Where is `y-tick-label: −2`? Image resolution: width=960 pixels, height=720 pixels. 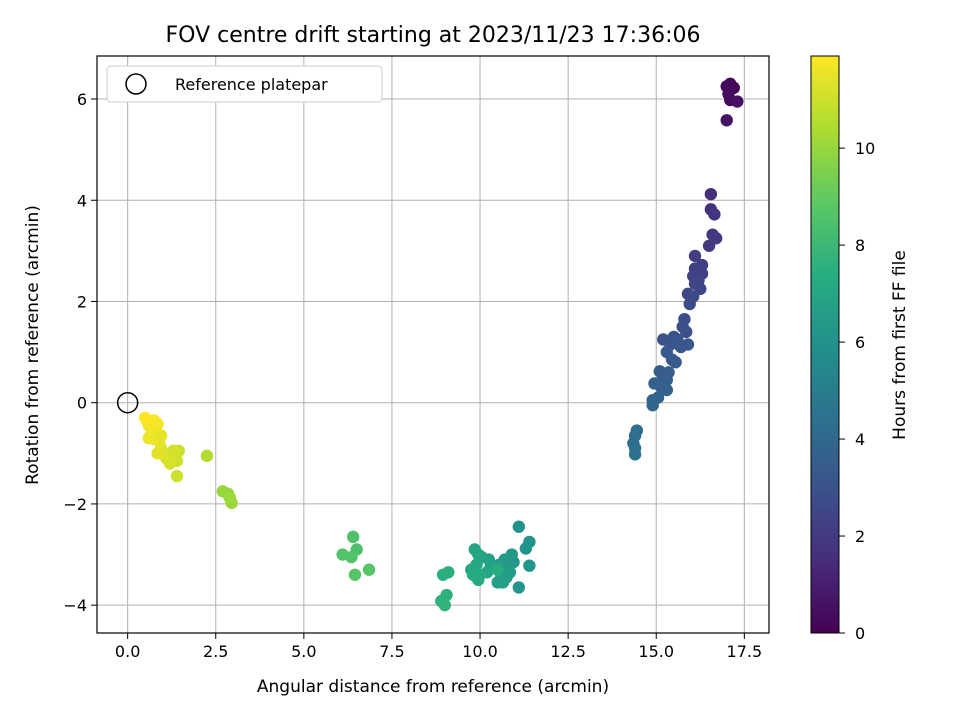
y-tick-label: −2 is located at coordinates (75, 504).